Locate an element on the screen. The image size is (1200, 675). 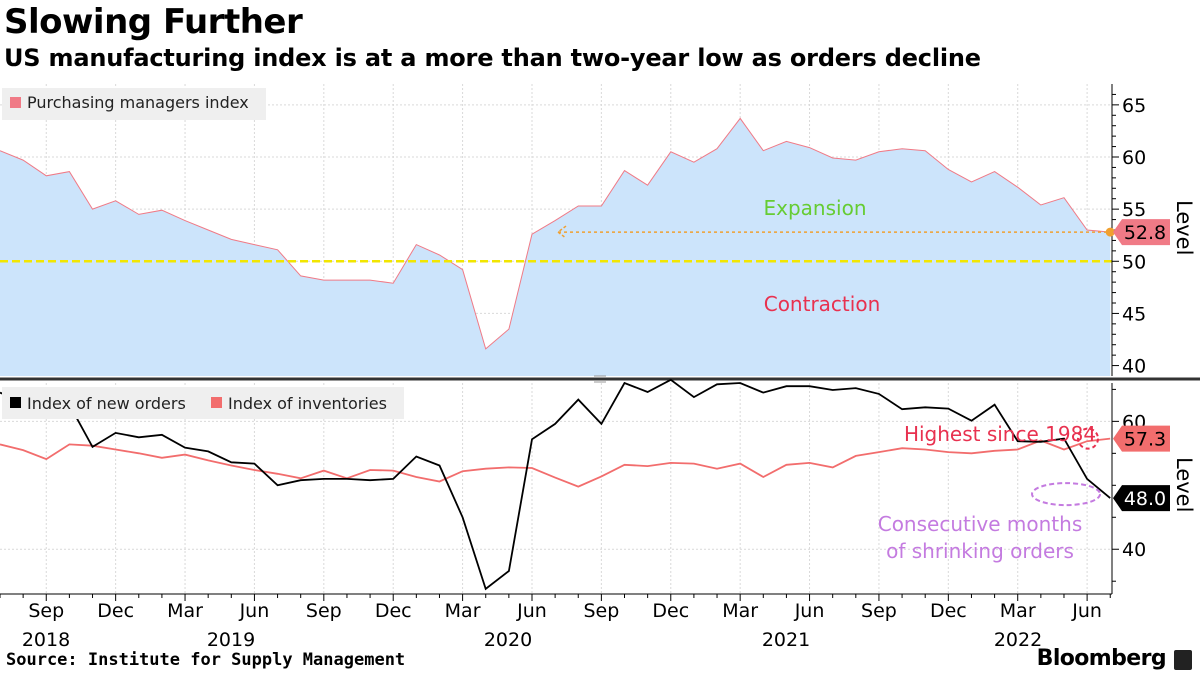
upper-legend: Purchasing managers index is located at coordinates (134, 104).